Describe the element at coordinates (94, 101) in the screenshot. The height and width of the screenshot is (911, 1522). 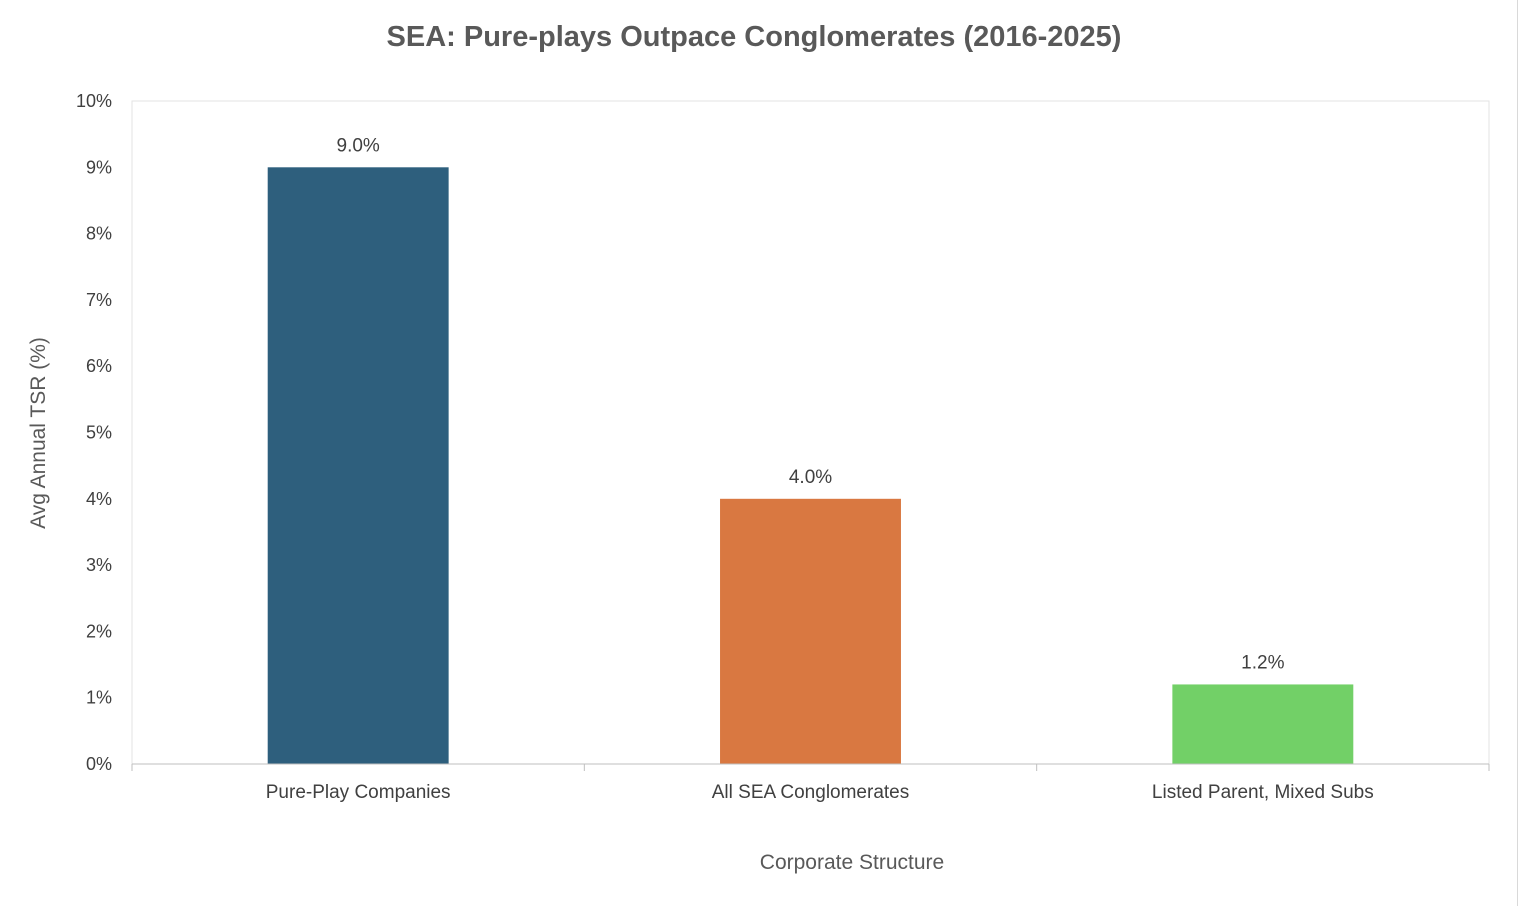
I see `y-tick-label: 10%` at that location.